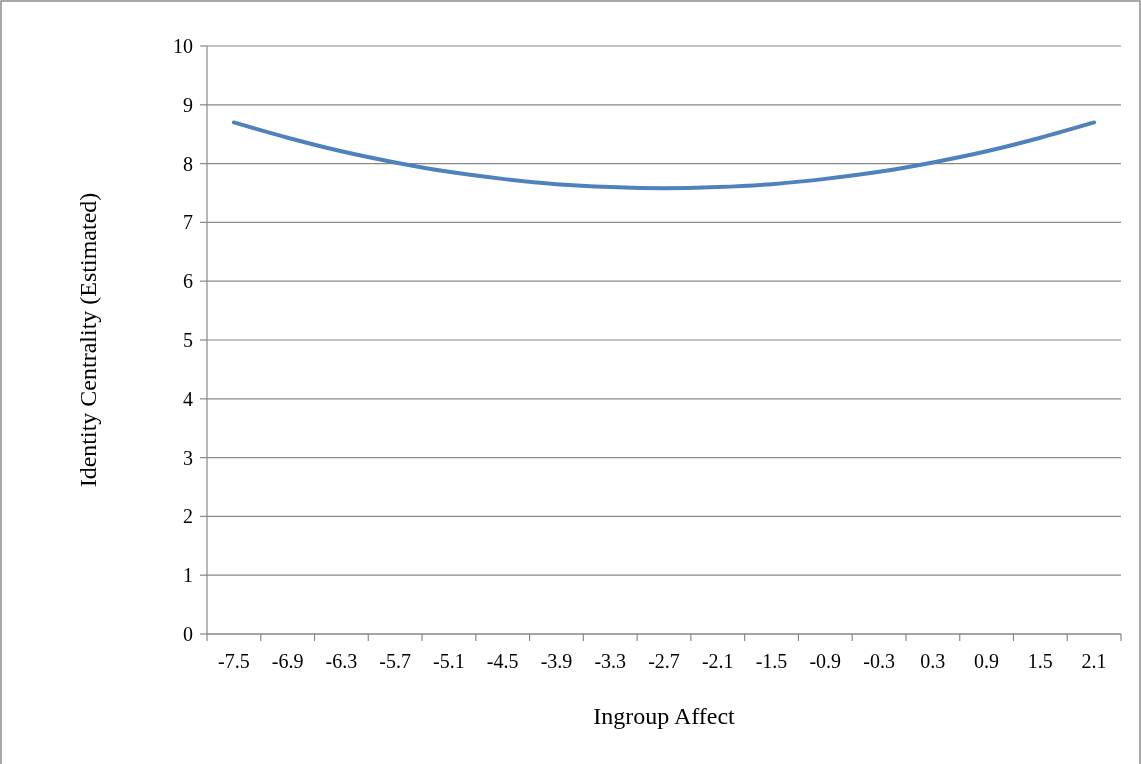 This screenshot has width=1141, height=764. Describe the element at coordinates (188, 222) in the screenshot. I see `y-tick-label: 7` at that location.